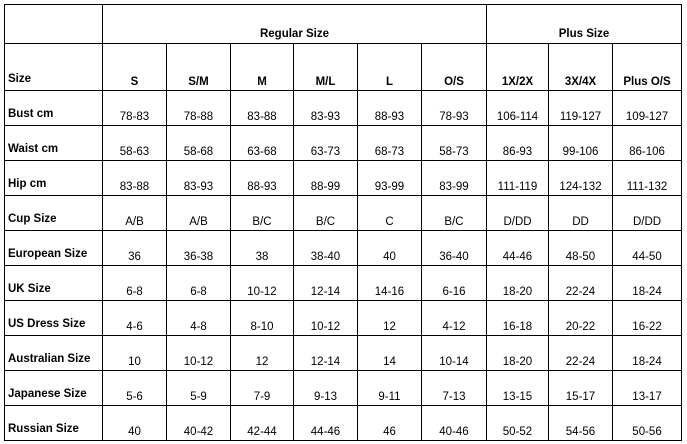  Describe the element at coordinates (517, 108) in the screenshot. I see `table-cell: 106-114` at that location.